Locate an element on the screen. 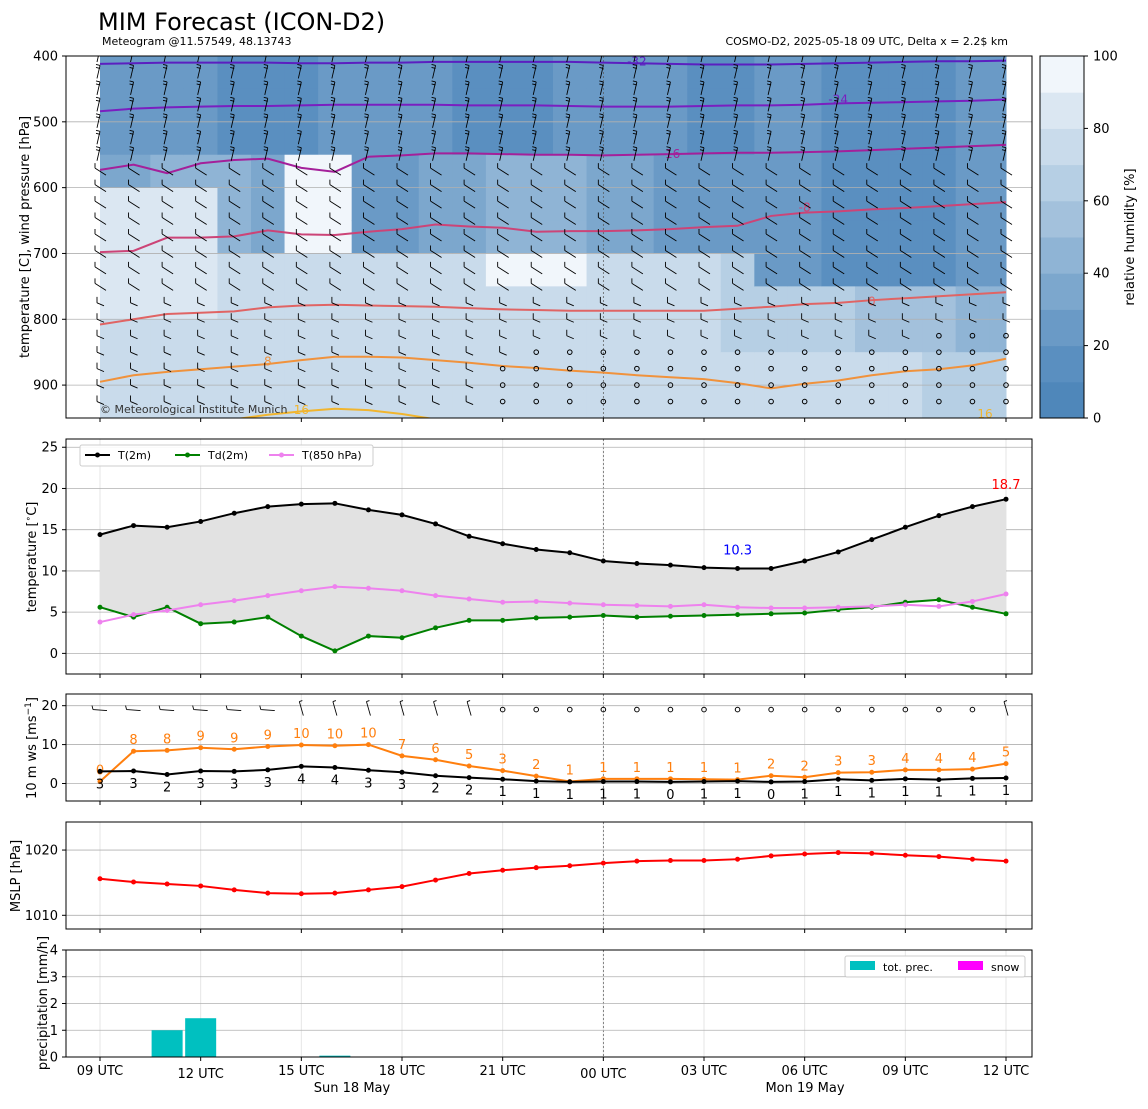 The image size is (1148, 1109). legend-label: tot. prec. is located at coordinates (908, 967).